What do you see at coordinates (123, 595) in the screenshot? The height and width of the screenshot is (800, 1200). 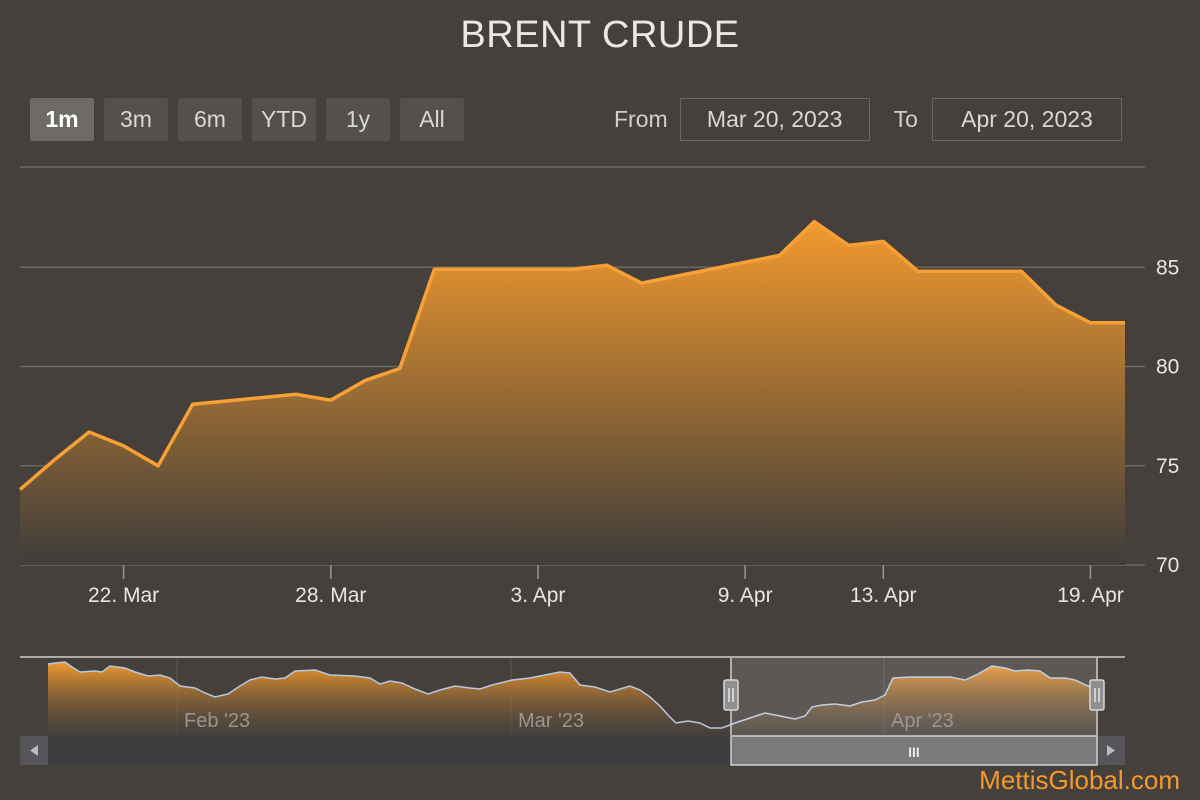 I see `x-tick-label: 22. Mar` at bounding box center [123, 595].